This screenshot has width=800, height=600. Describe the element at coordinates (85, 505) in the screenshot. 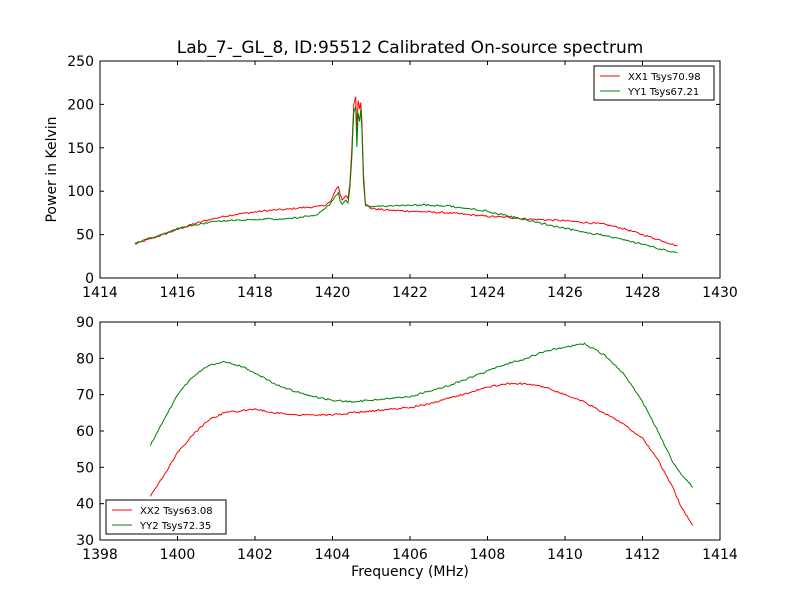

I see `y-tick-label: 40` at that location.